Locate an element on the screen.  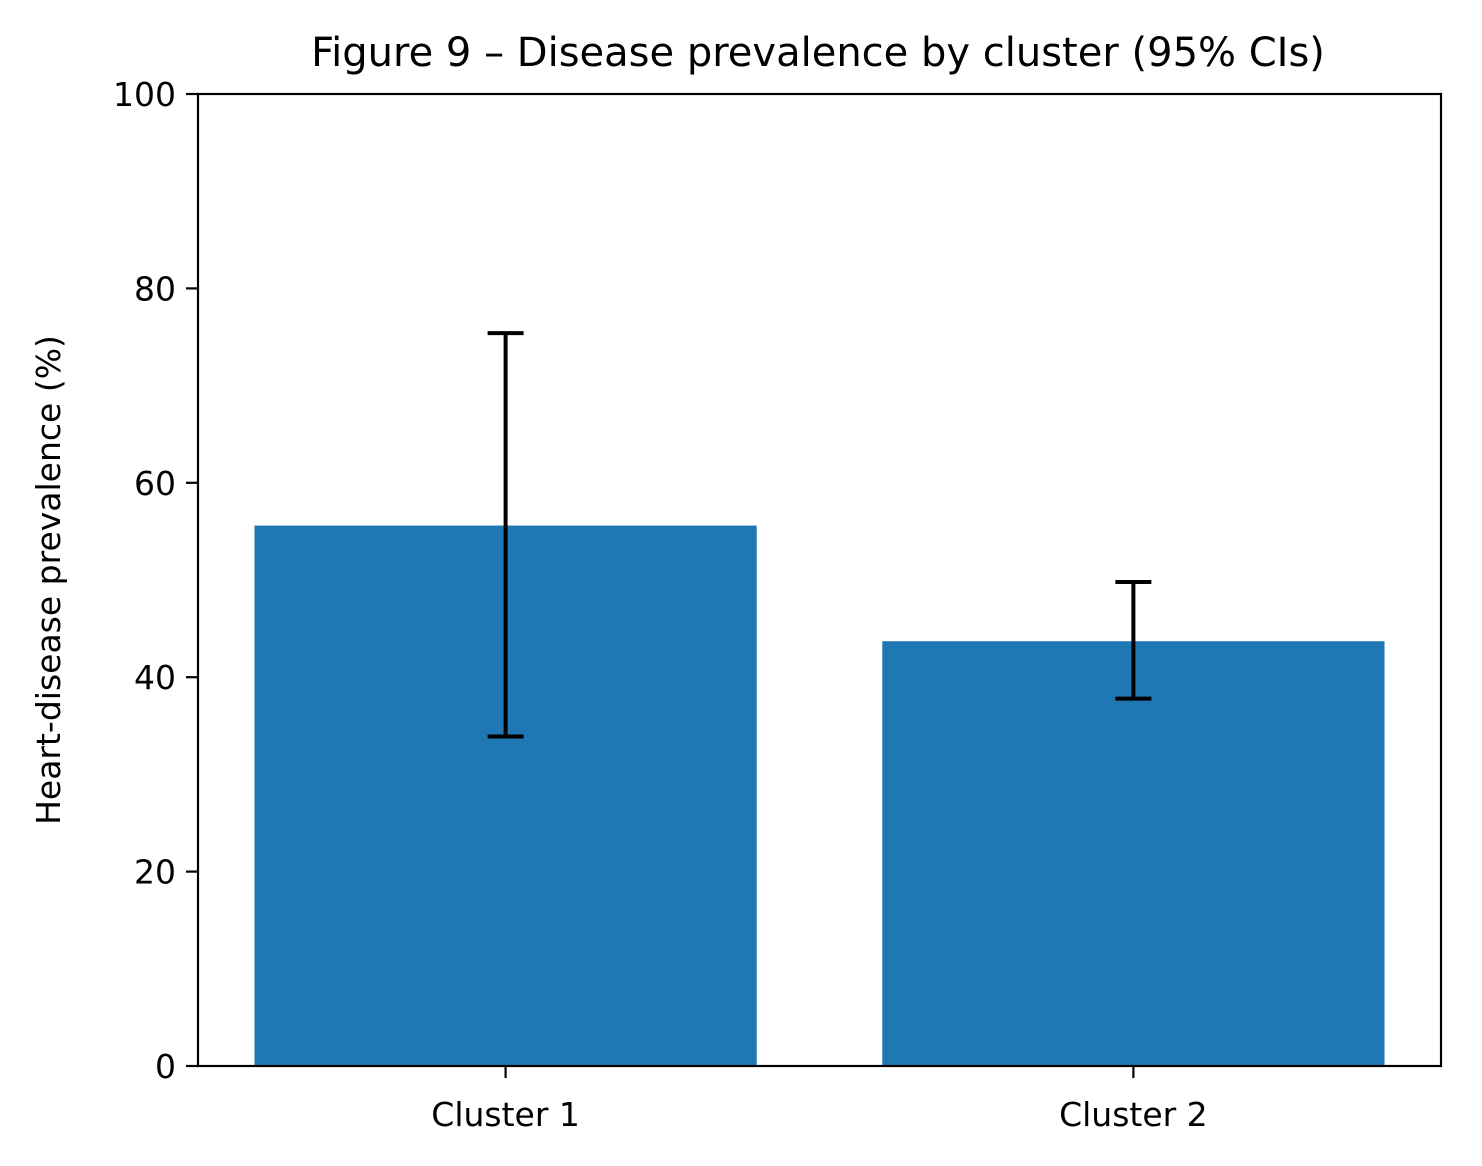
y-tick-label-60: 60 is located at coordinates (155, 483).